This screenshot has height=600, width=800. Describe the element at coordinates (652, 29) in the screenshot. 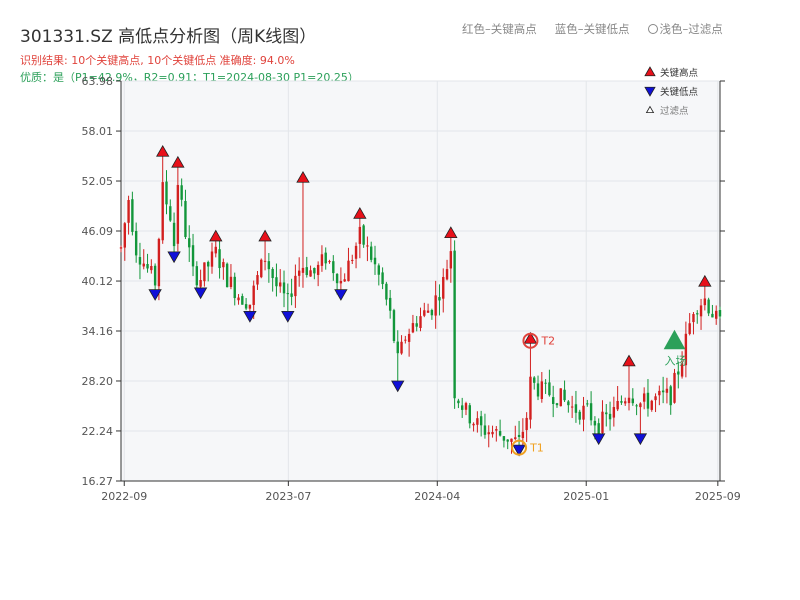

I see `light-circle-icon` at that location.